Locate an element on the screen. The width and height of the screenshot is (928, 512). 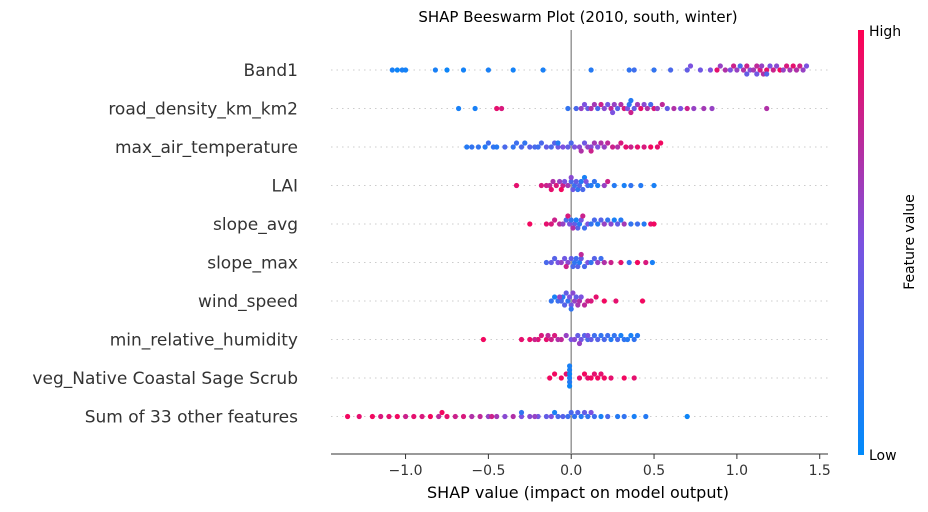
x-tick-label: 1.5 is located at coordinates (820, 471).